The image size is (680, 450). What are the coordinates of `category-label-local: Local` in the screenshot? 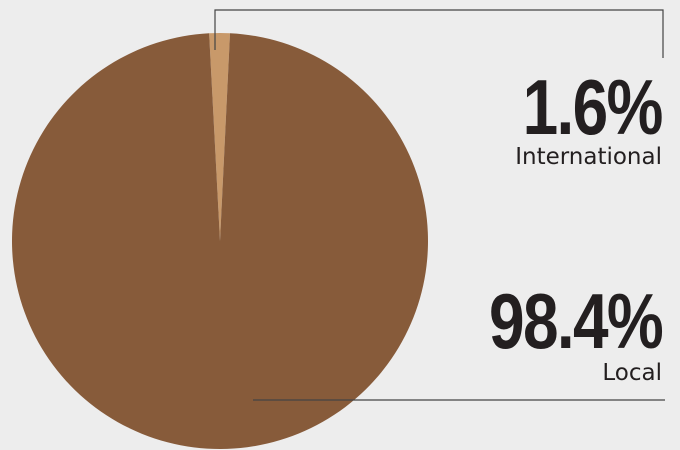 It's located at (632, 373).